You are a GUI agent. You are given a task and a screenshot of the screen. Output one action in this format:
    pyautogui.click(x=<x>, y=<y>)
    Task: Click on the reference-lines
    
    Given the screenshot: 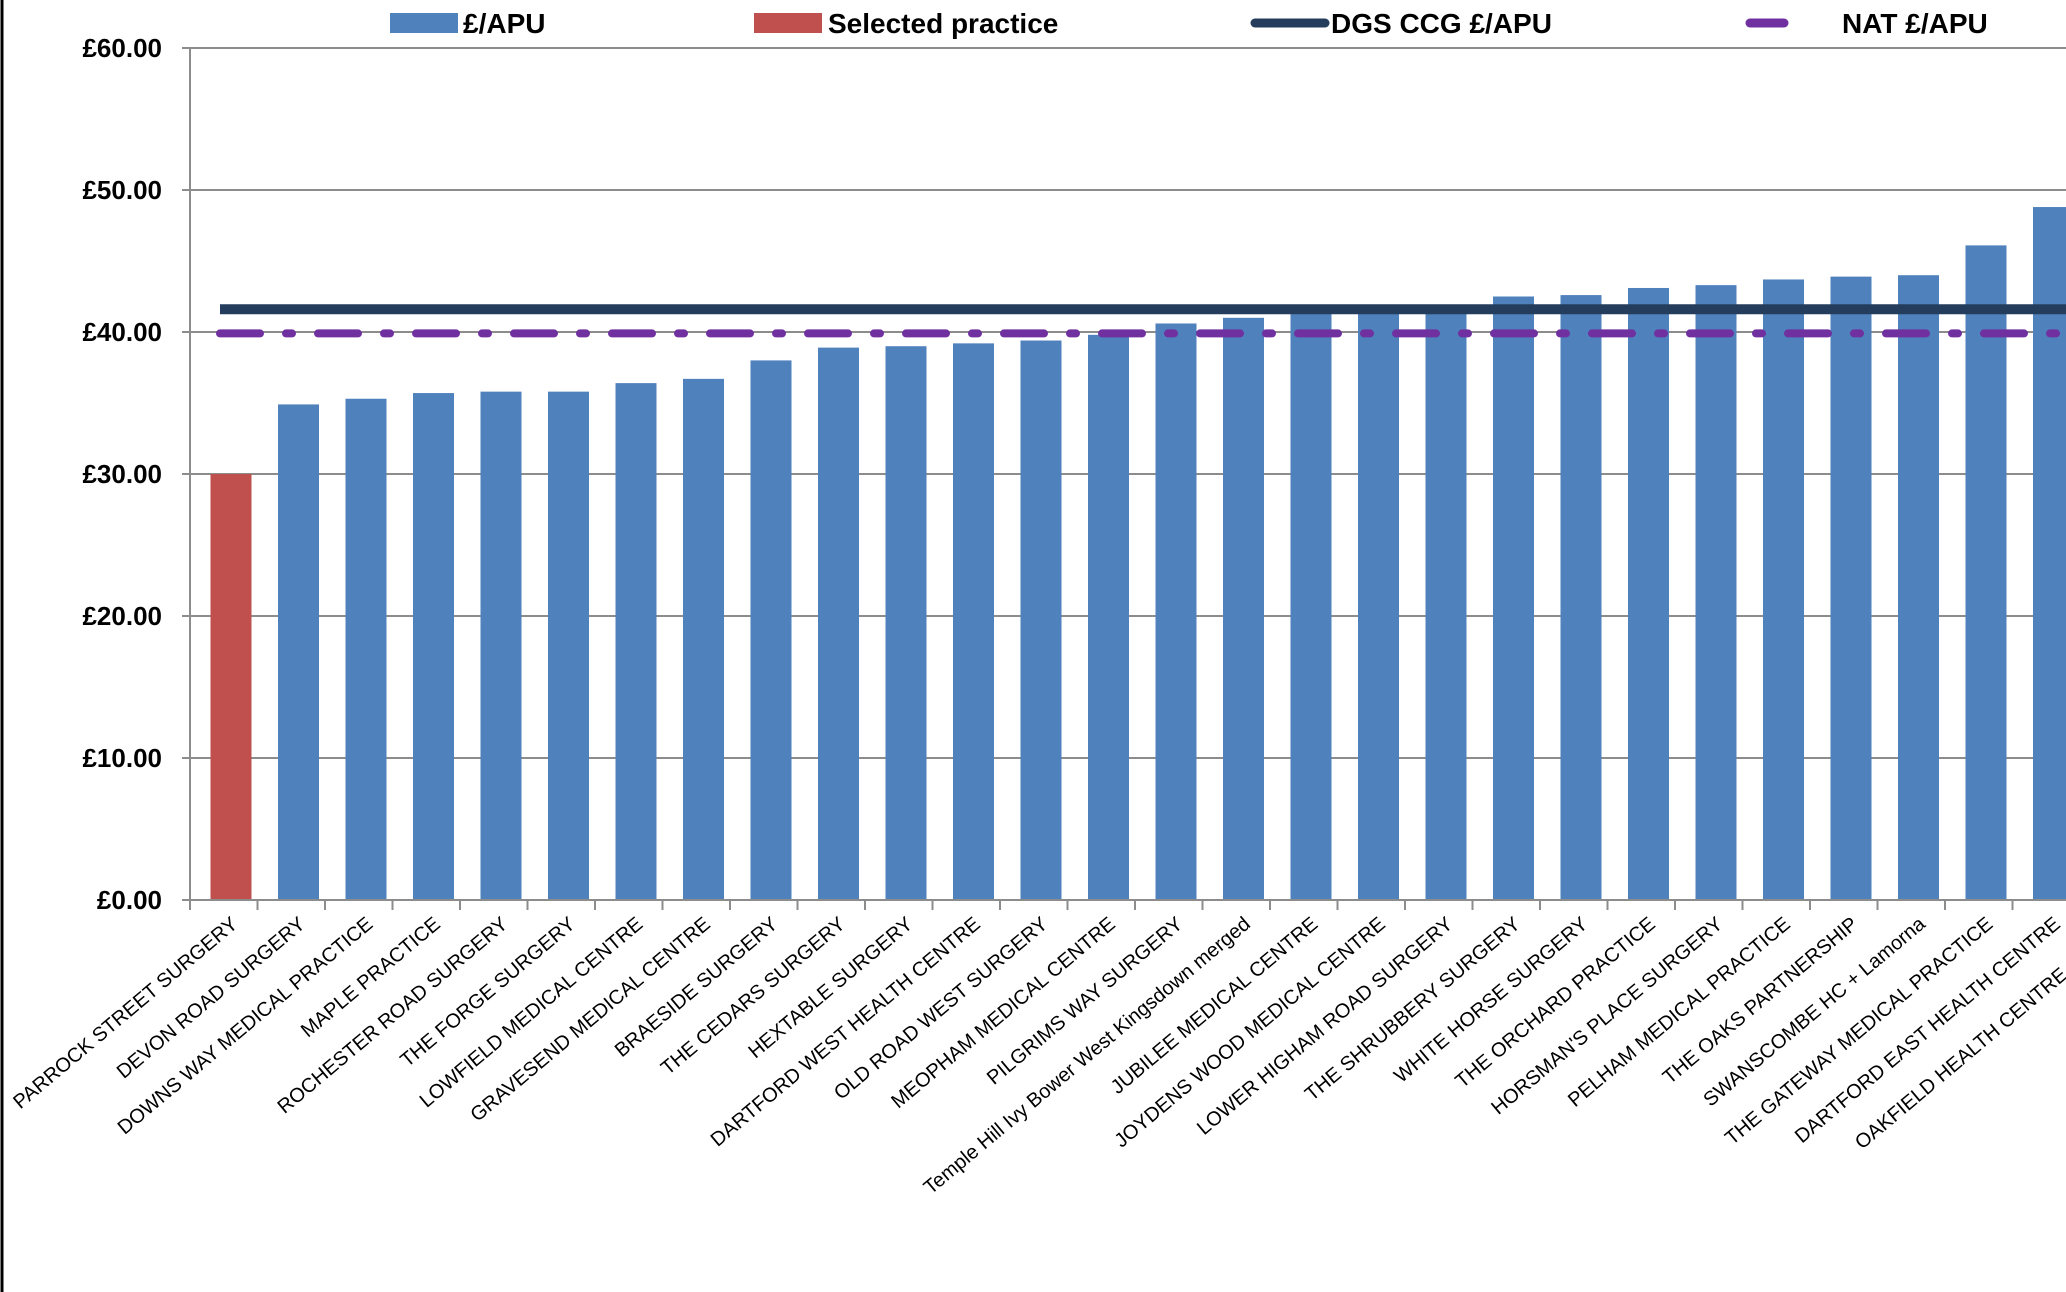 What is the action you would take?
    pyautogui.click(x=1141, y=321)
    